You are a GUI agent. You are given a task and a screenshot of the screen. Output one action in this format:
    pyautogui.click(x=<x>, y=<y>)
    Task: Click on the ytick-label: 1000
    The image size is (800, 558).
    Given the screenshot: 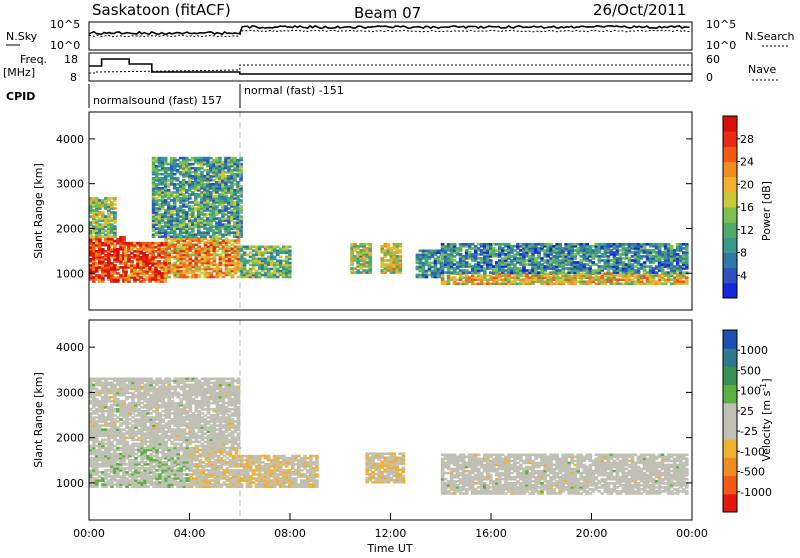 What is the action you would take?
    pyautogui.click(x=70, y=273)
    